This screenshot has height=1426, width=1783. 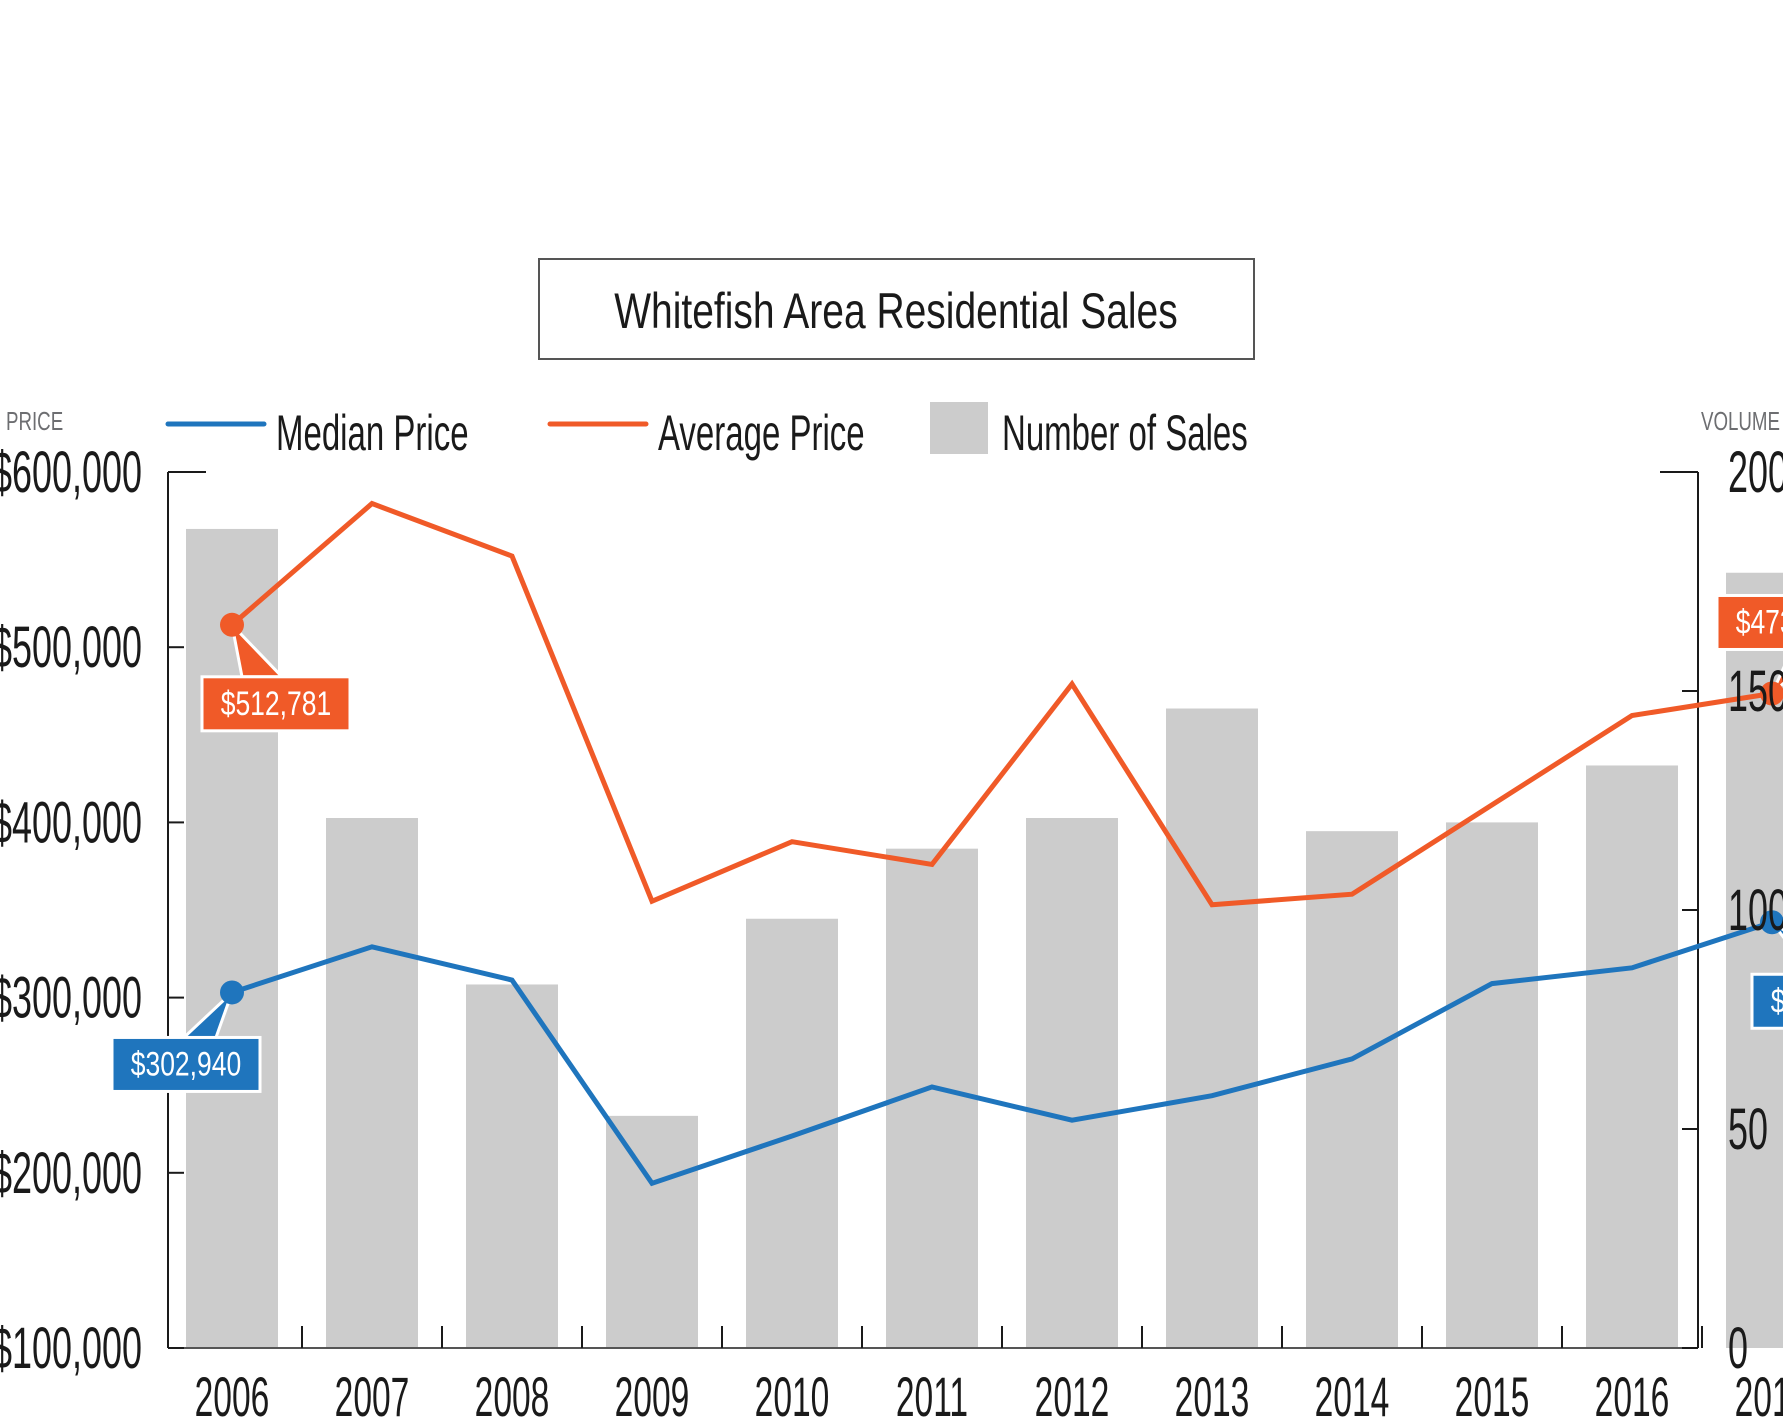 I want to click on left-tick-label: $400,000, so click(x=71, y=823).